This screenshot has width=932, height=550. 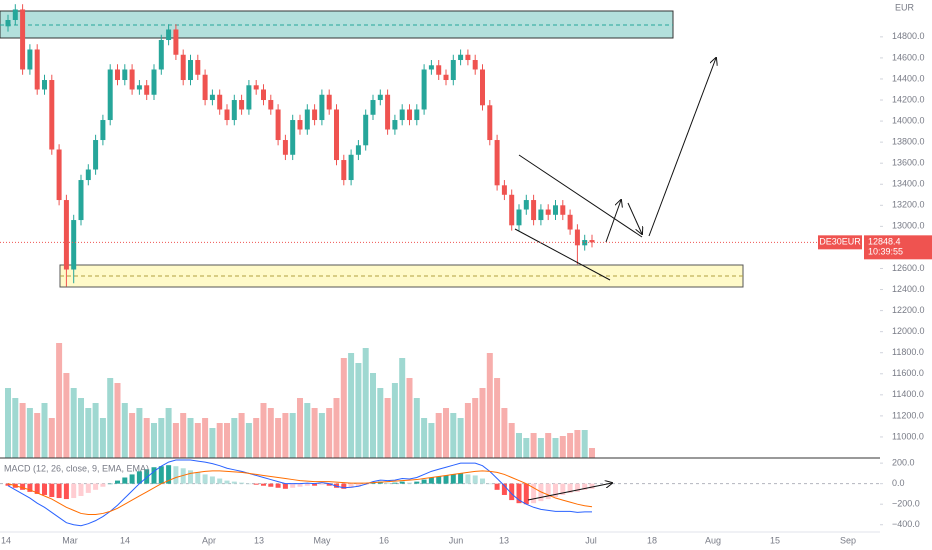 I want to click on x-tick-label: May, so click(x=322, y=540).